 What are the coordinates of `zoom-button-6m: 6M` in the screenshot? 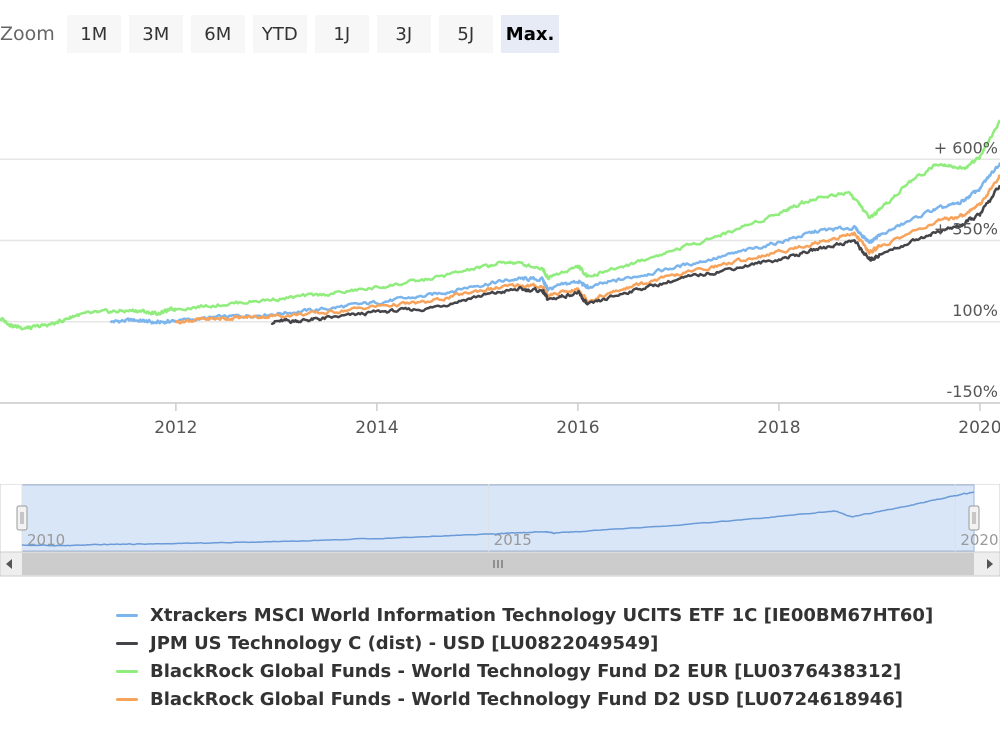 It's located at (217, 34).